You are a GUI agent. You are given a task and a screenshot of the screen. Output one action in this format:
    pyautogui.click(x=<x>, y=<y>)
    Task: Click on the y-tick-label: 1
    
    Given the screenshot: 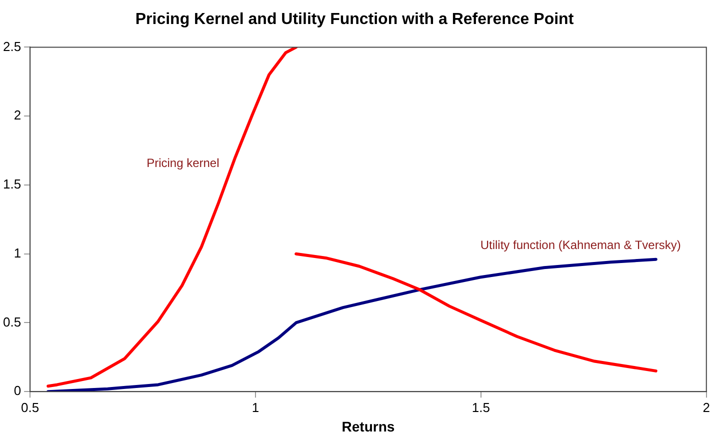 What is the action you would take?
    pyautogui.click(x=18, y=252)
    